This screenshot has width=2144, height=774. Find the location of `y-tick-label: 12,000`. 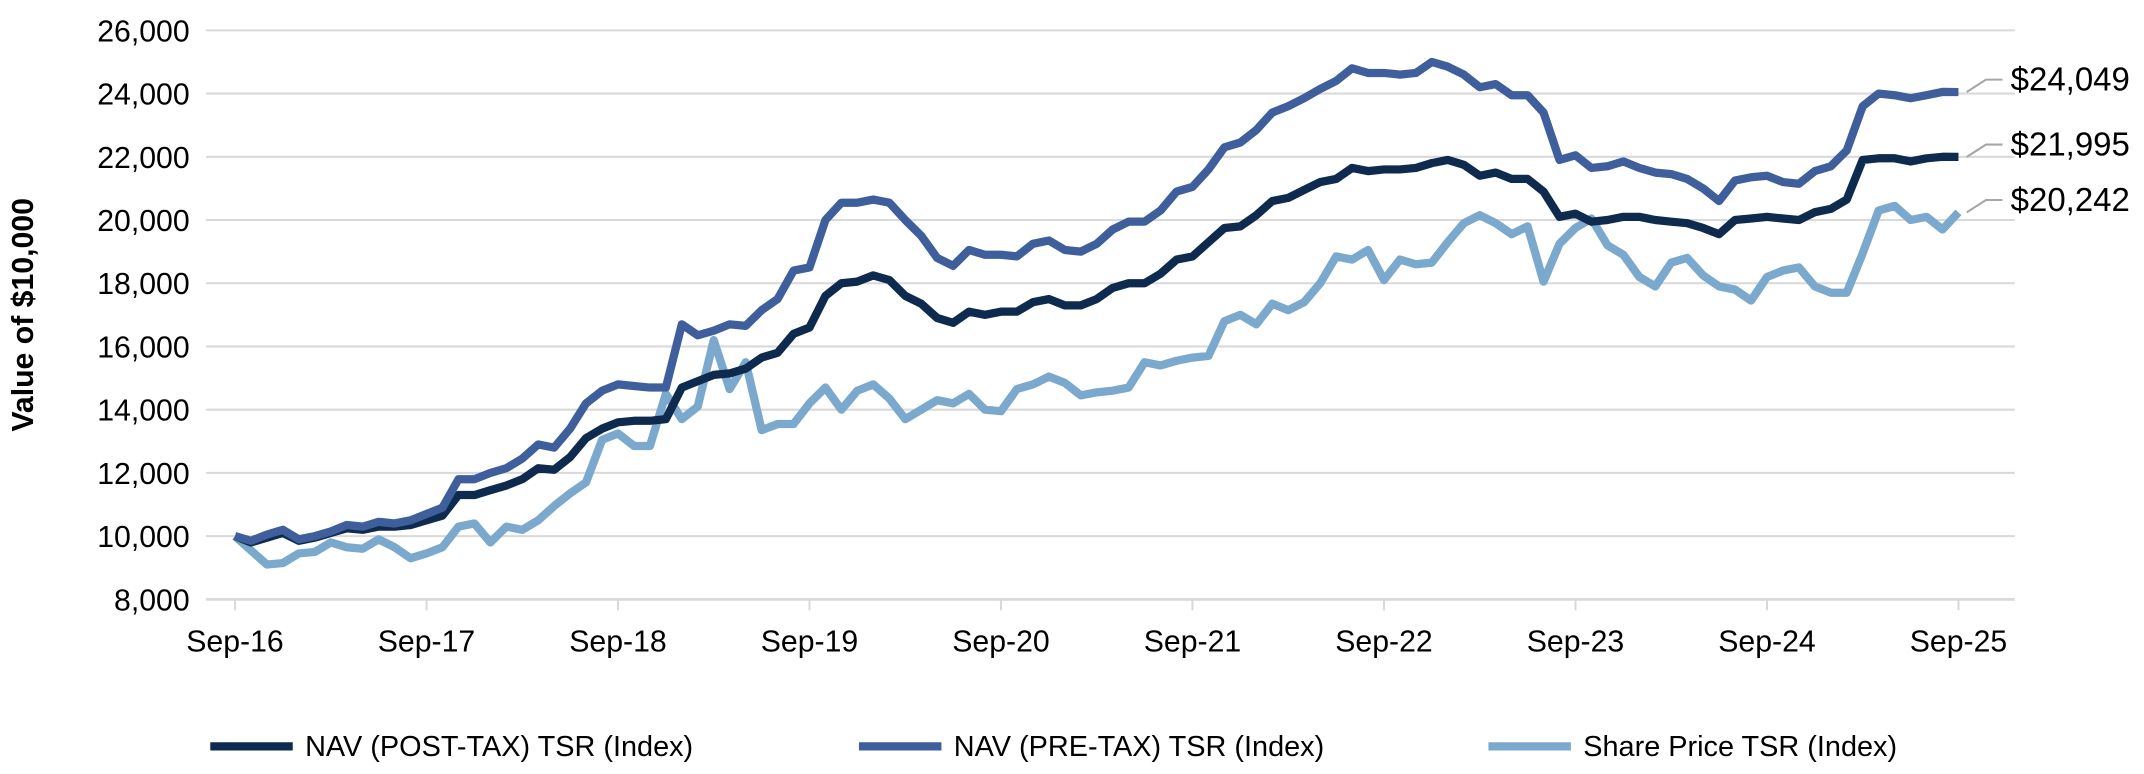

y-tick-label: 12,000 is located at coordinates (143, 474).